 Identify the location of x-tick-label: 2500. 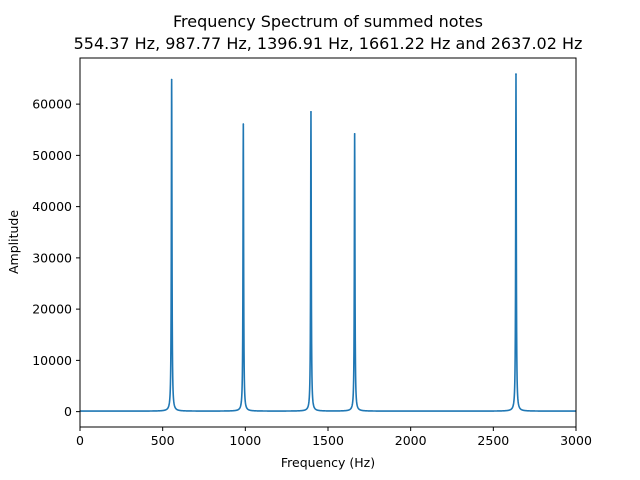
(493, 440).